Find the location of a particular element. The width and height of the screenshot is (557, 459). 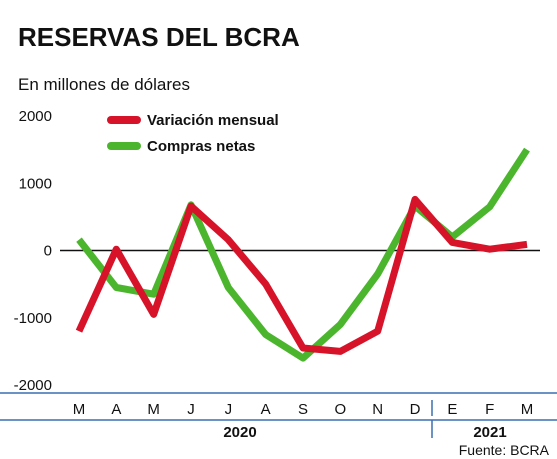

chart-source: Fuente: BCRA is located at coordinates (504, 450).